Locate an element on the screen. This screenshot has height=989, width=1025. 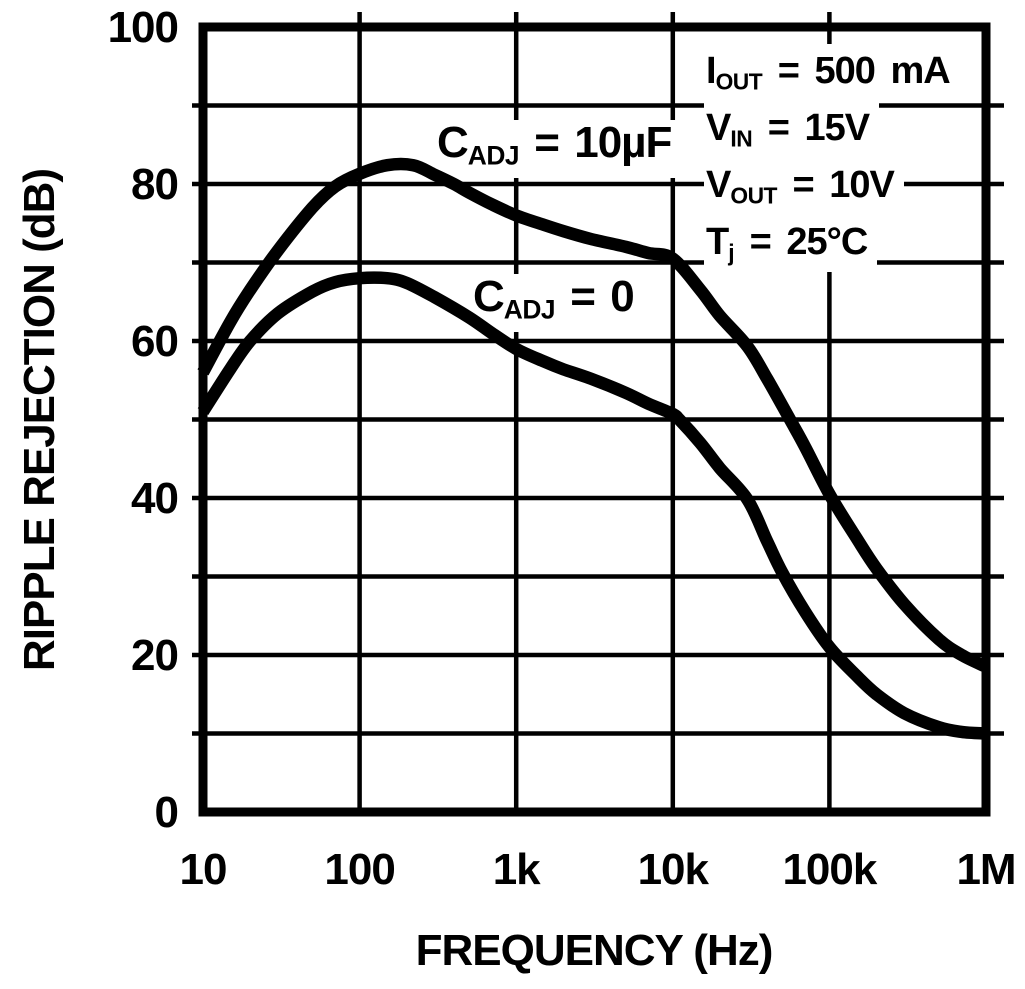
condition-iout: IOUT = 500 mA is located at coordinates (832, 72).